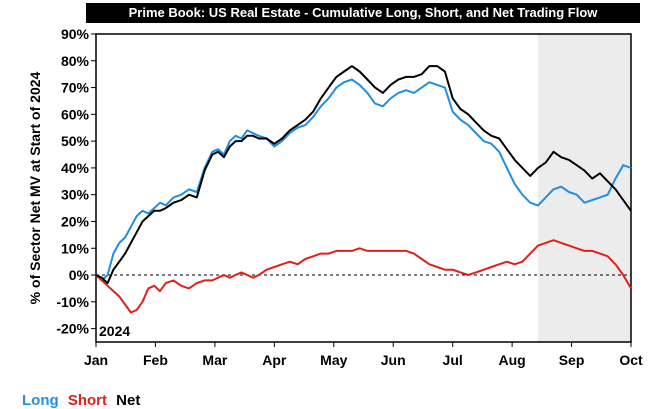  What do you see at coordinates (453, 360) in the screenshot?
I see `x-tick-label: Jul` at bounding box center [453, 360].